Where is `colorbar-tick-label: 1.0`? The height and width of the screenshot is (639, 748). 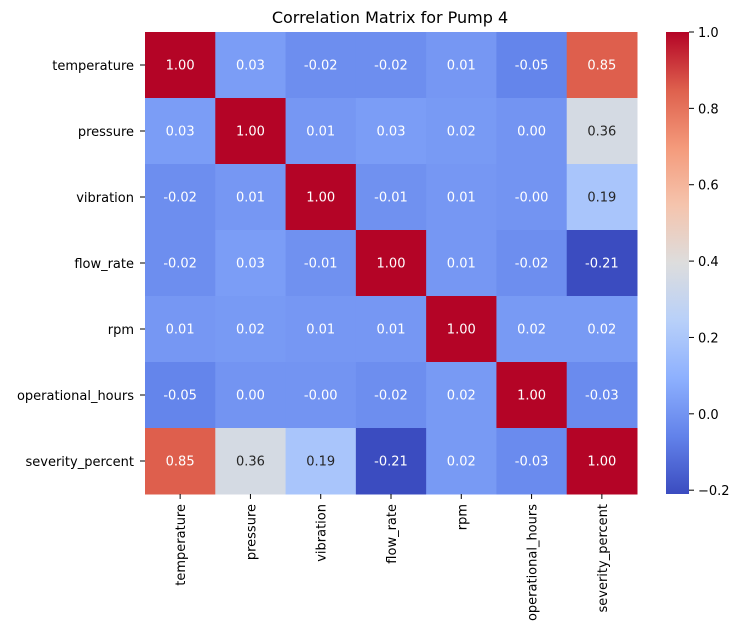 colorbar-tick-label: 1.0 is located at coordinates (708, 33).